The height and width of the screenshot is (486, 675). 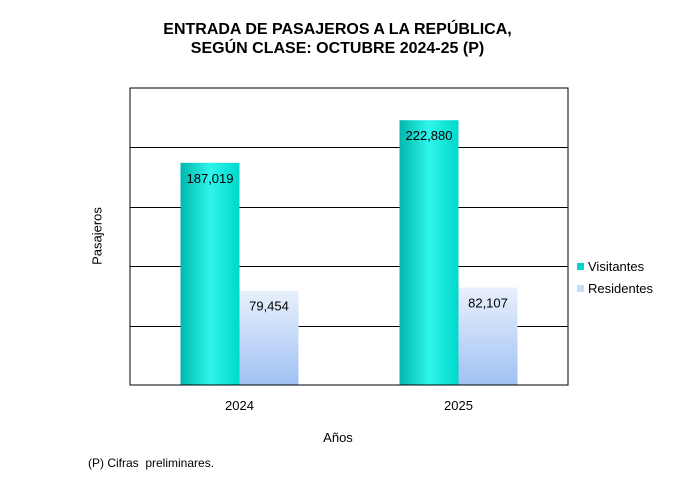 I want to click on legend: Visitantes Residentes, so click(x=615, y=277).